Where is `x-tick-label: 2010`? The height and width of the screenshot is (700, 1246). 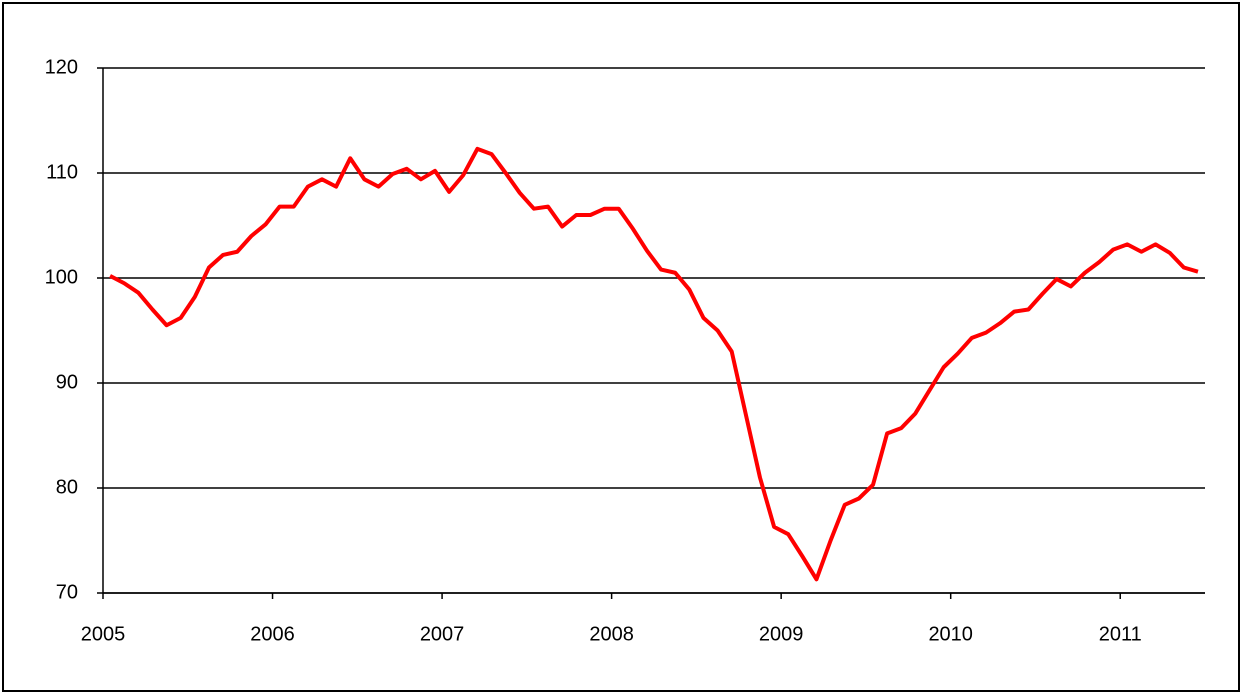
x-tick-label: 2010 is located at coordinates (950, 634).